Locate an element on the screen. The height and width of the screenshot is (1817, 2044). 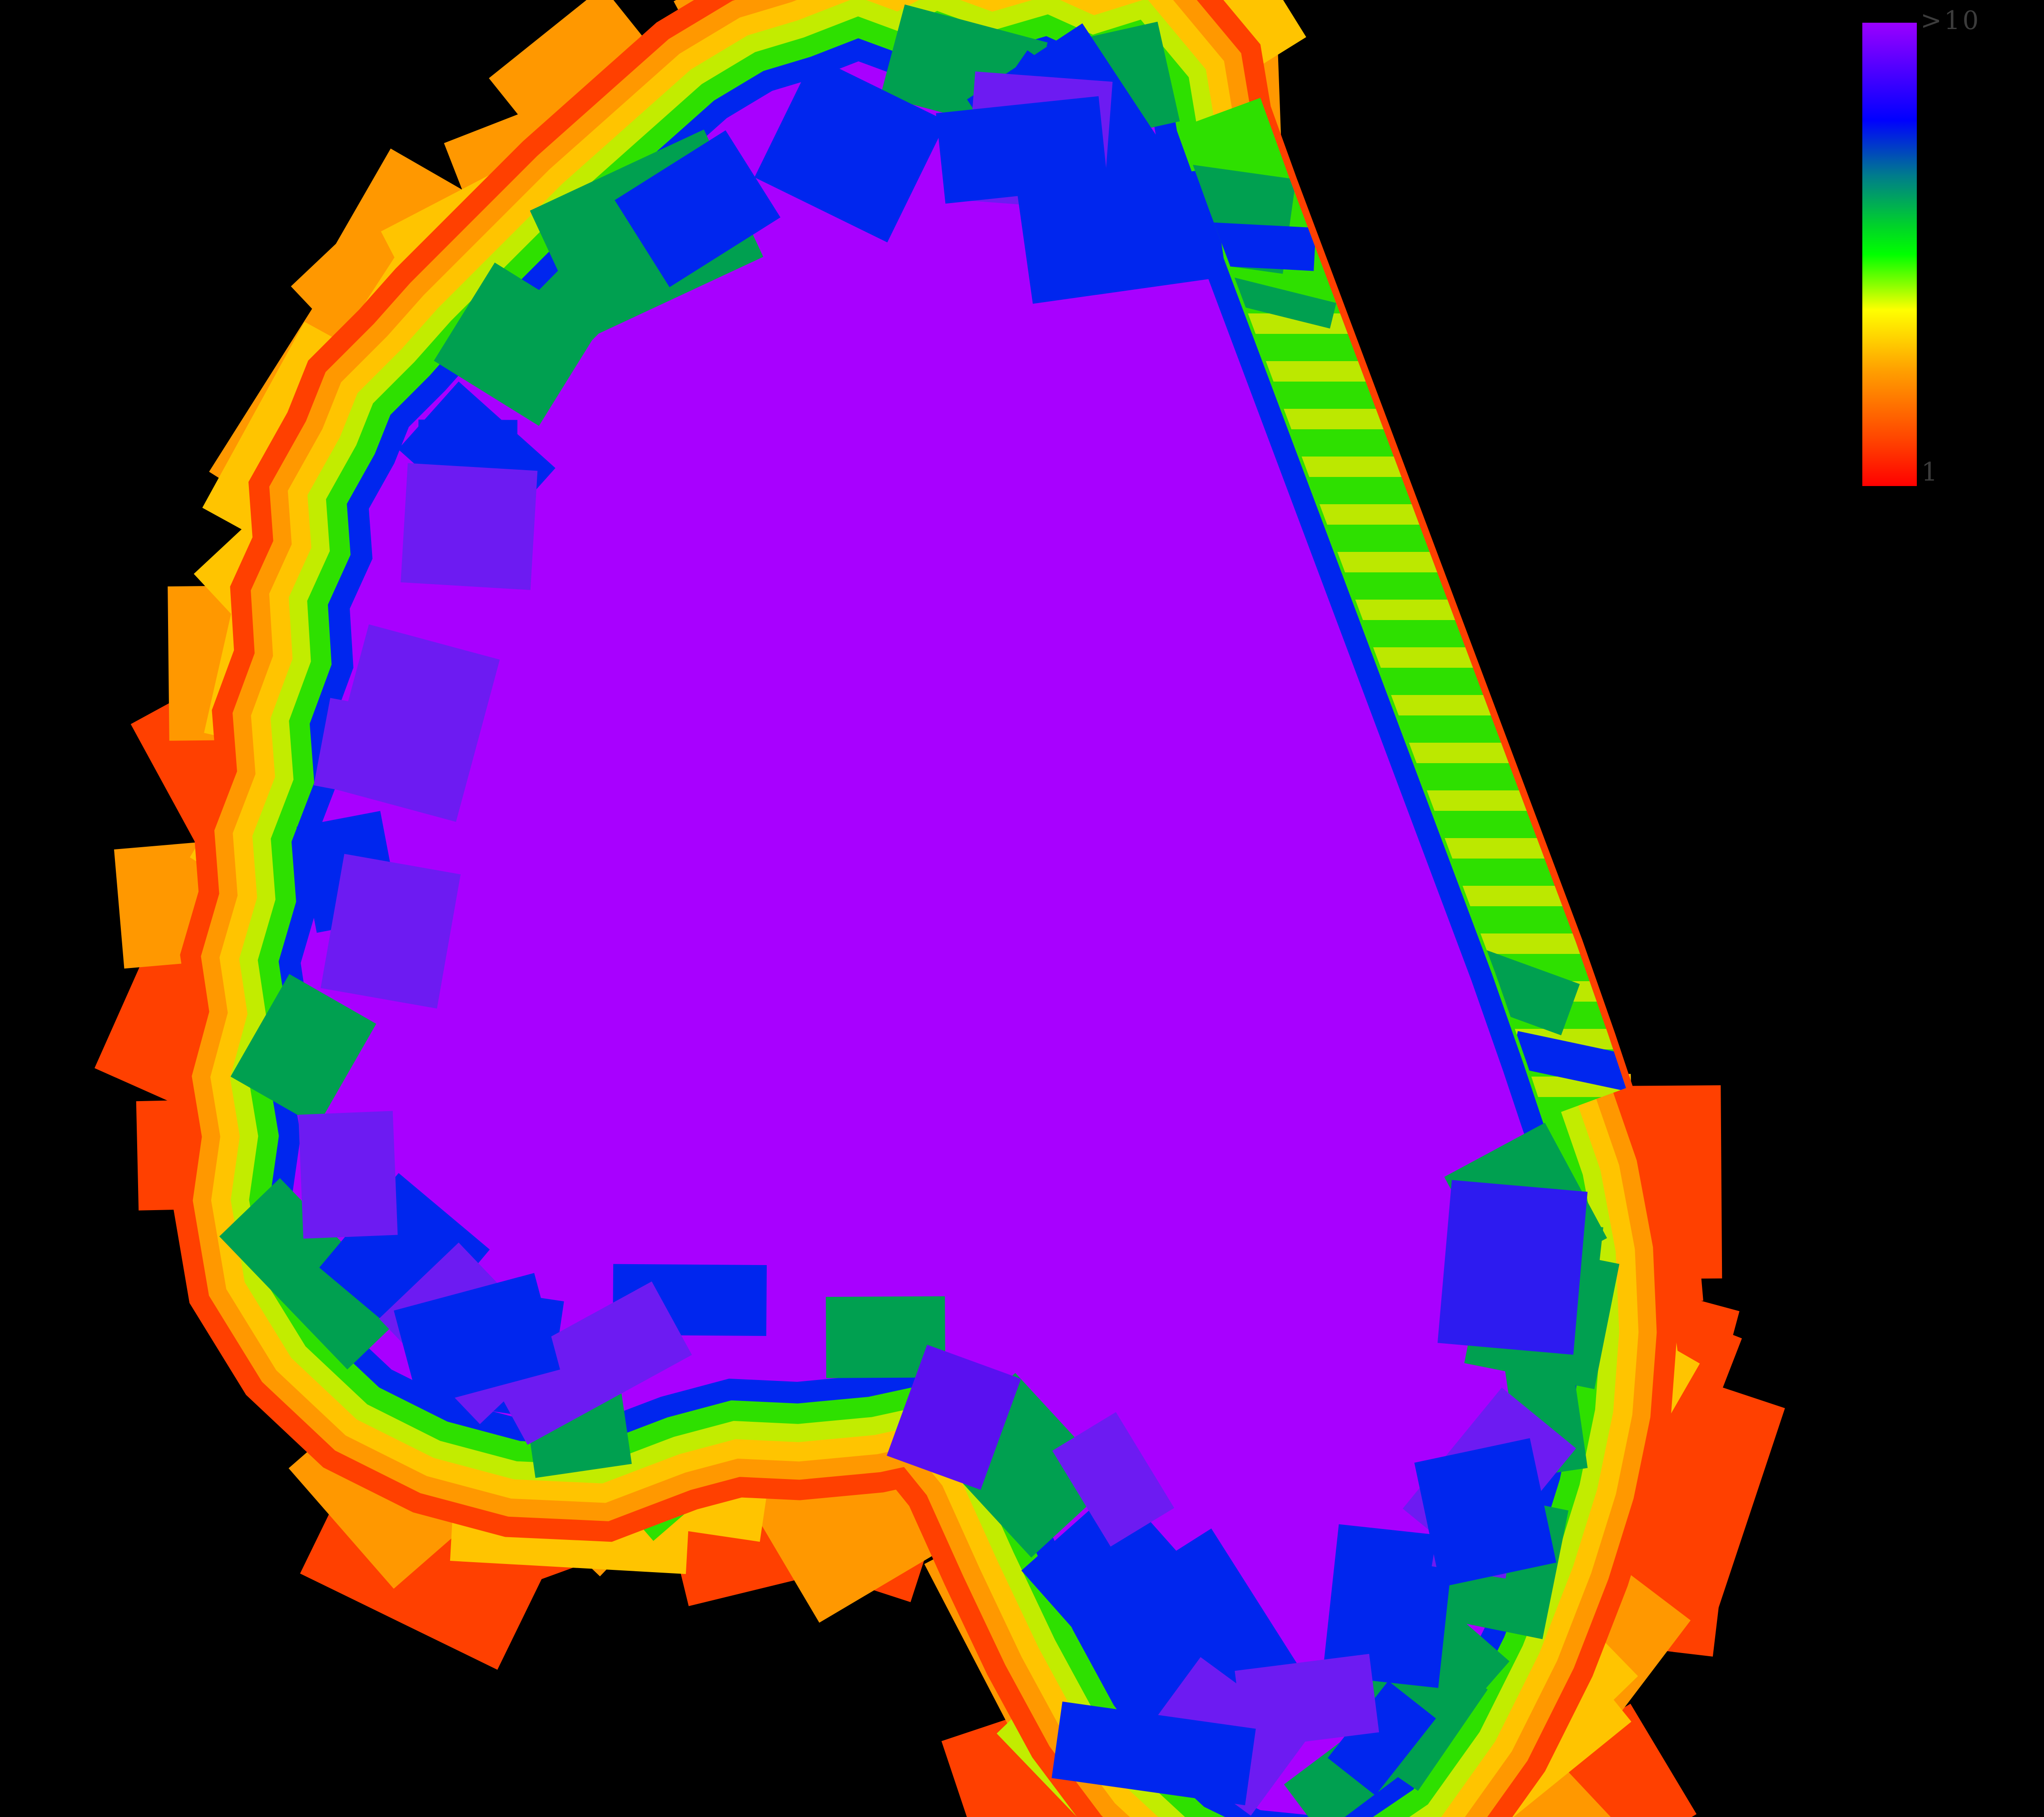
colorbar-min-label: 1 is located at coordinates (1931, 472).